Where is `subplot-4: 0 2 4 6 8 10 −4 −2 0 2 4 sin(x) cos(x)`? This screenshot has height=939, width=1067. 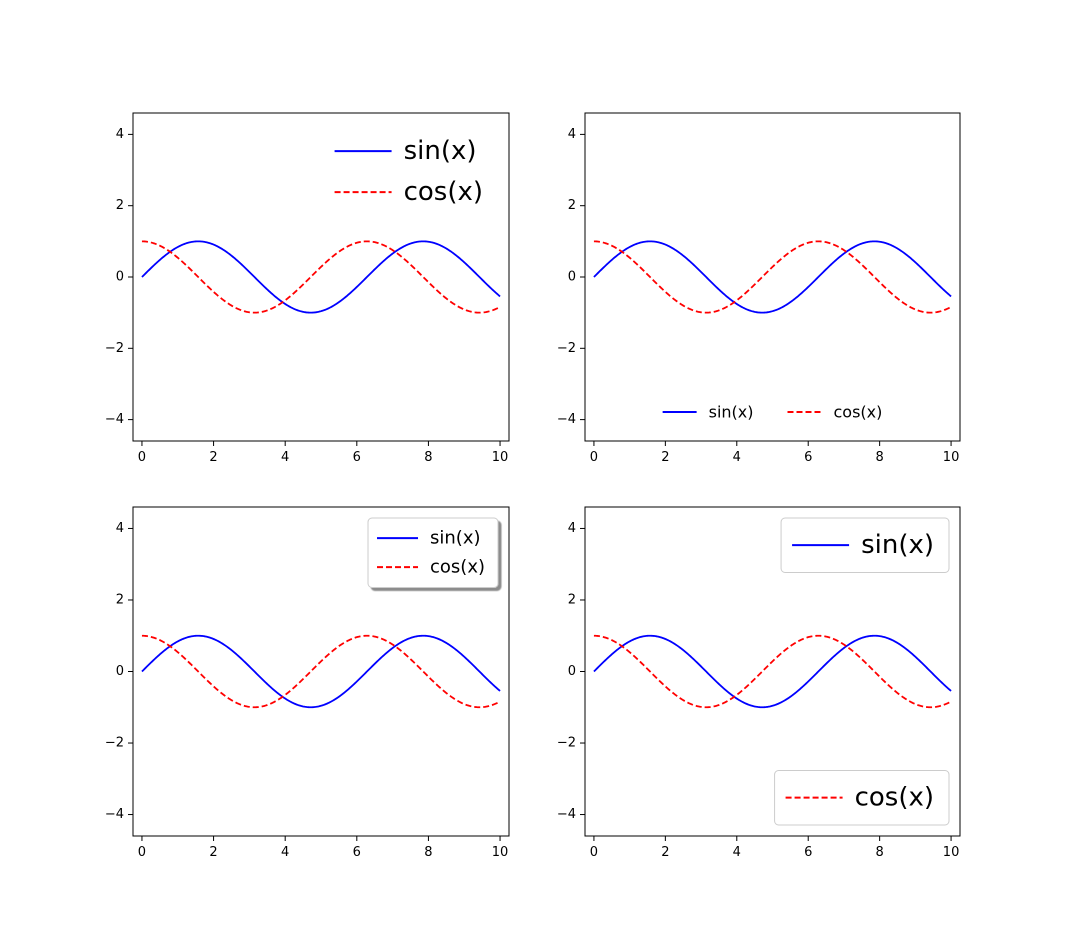
subplot-4: 0 2 4 6 8 10 −4 −2 0 2 4 sin(x) cos(x) is located at coordinates (759, 683).